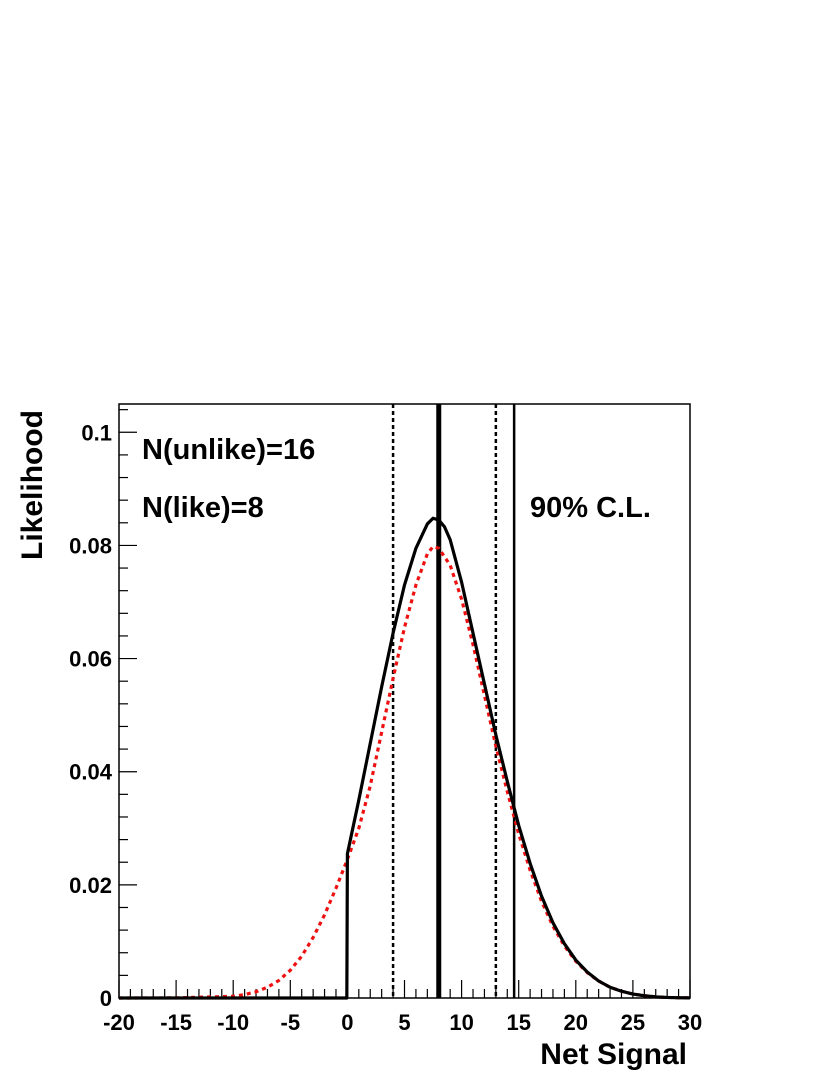  What do you see at coordinates (518, 1022) in the screenshot?
I see `x-tick-label: 15` at bounding box center [518, 1022].